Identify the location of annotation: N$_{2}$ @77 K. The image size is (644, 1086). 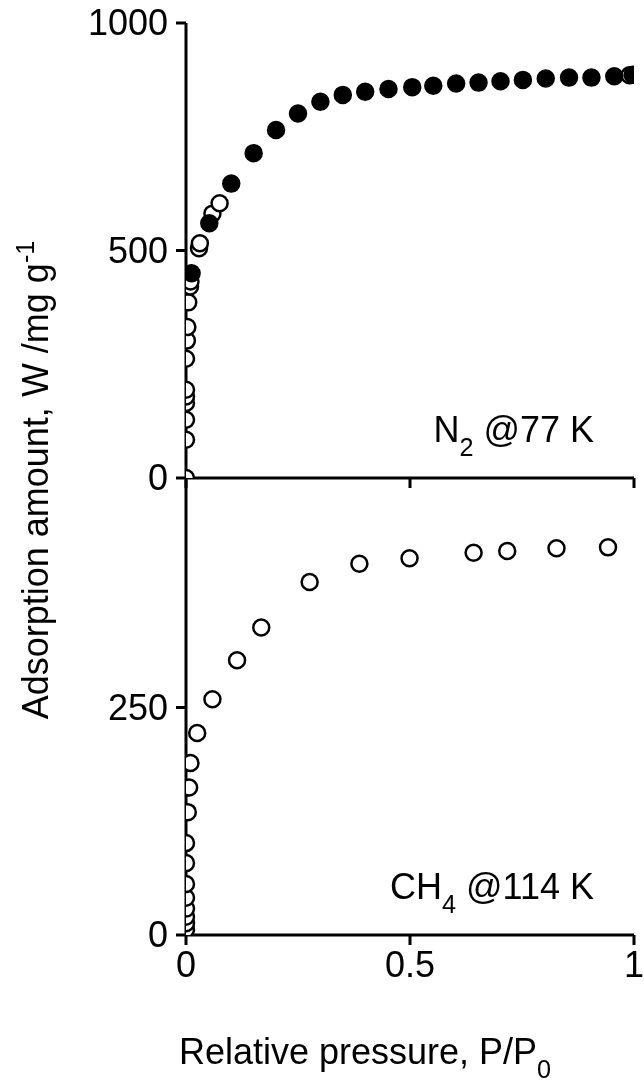
(513, 435).